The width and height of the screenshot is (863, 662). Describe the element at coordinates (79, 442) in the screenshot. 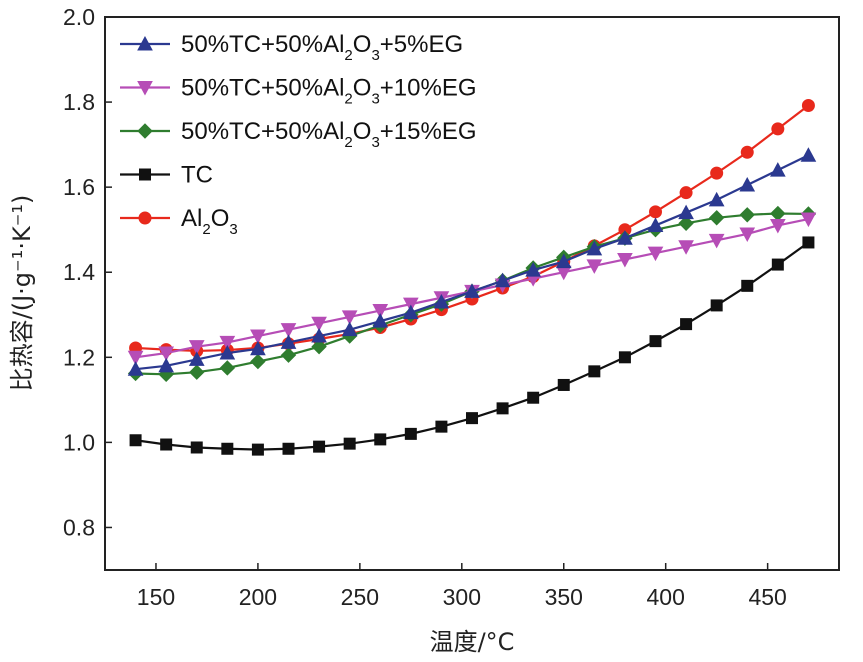

I see `y-tick-label: 1.0` at that location.